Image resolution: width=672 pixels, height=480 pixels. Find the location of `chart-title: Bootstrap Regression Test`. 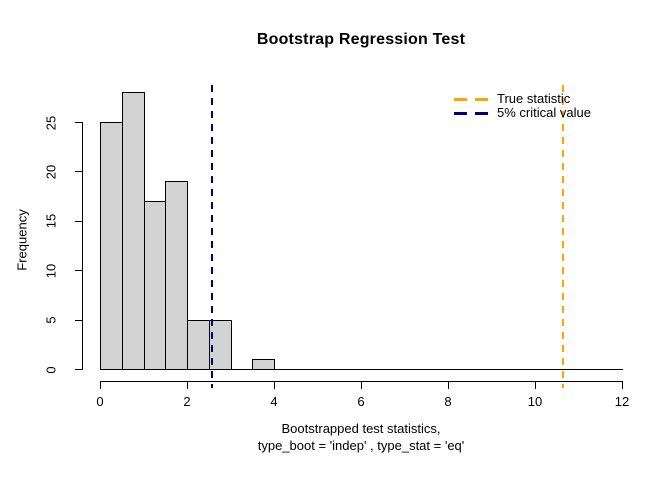

chart-title: Bootstrap Regression Test is located at coordinates (361, 39).